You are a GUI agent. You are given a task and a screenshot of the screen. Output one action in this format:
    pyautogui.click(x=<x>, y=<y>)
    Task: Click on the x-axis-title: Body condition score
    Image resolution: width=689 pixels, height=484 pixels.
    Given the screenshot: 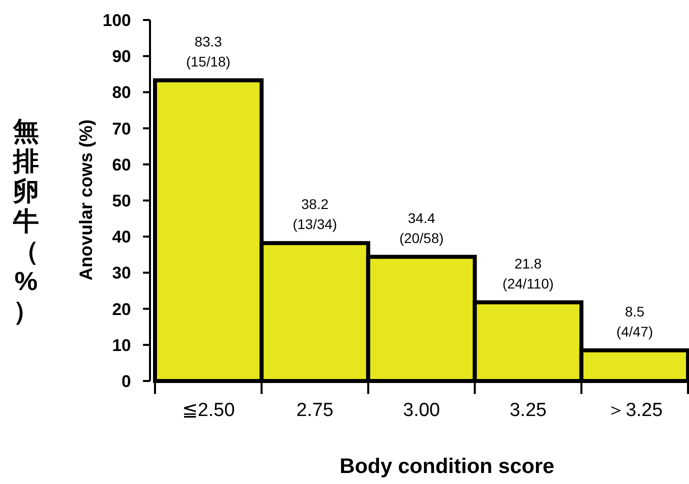 What is the action you would take?
    pyautogui.click(x=447, y=466)
    